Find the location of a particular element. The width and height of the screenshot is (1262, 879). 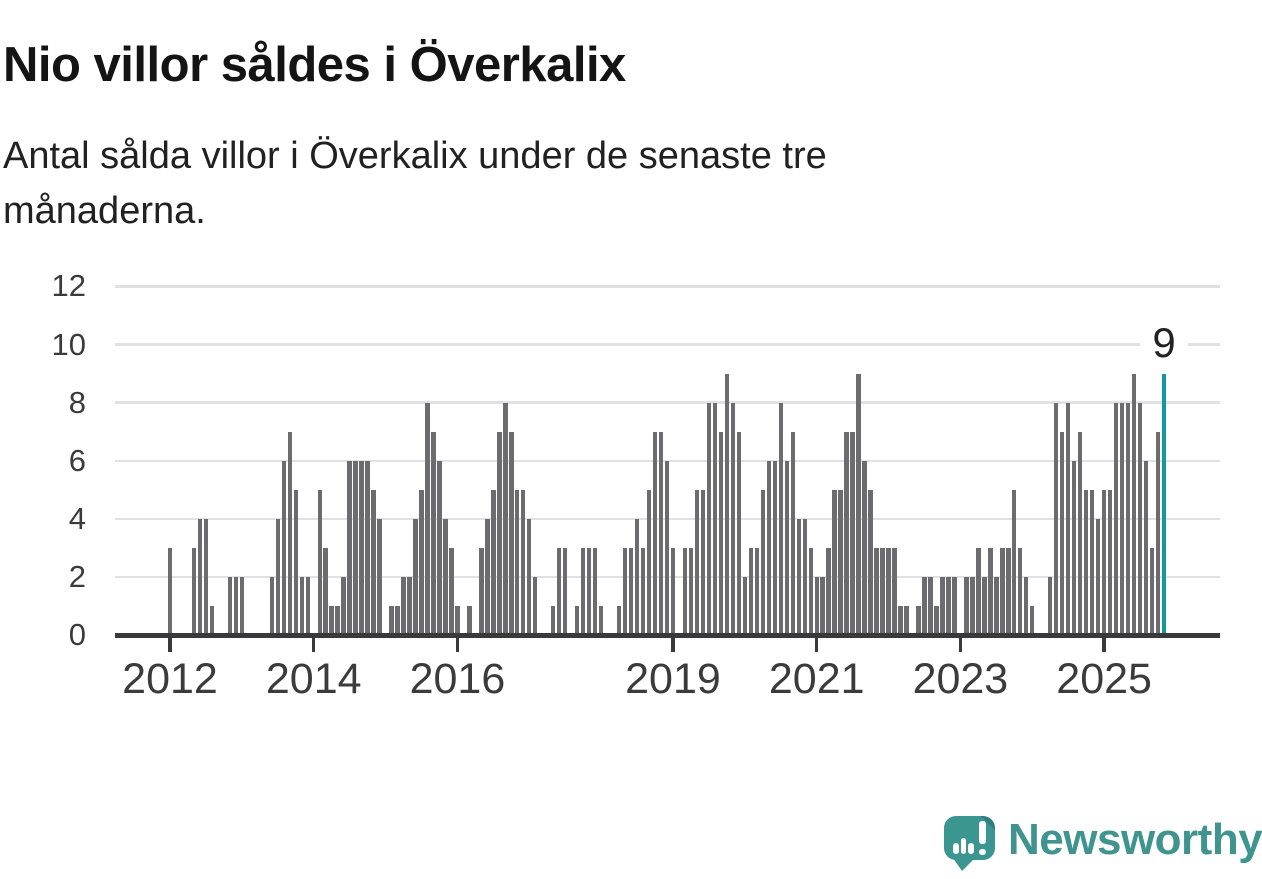

newsworthy-logo-text: Newsworthy is located at coordinates (1135, 839).